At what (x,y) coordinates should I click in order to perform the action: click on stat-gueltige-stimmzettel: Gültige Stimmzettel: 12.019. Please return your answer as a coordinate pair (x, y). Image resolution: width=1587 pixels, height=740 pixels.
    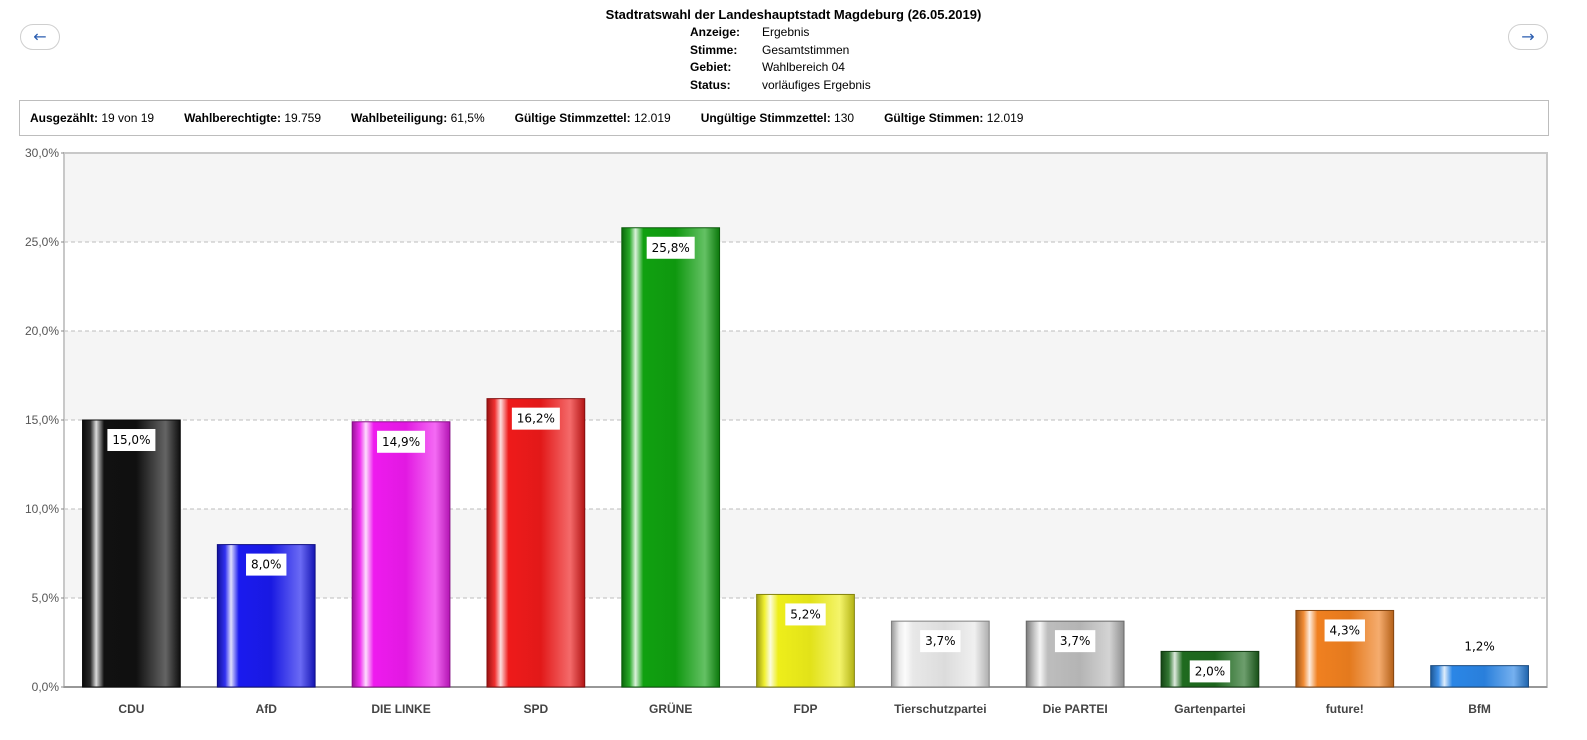
    Looking at the image, I should click on (593, 118).